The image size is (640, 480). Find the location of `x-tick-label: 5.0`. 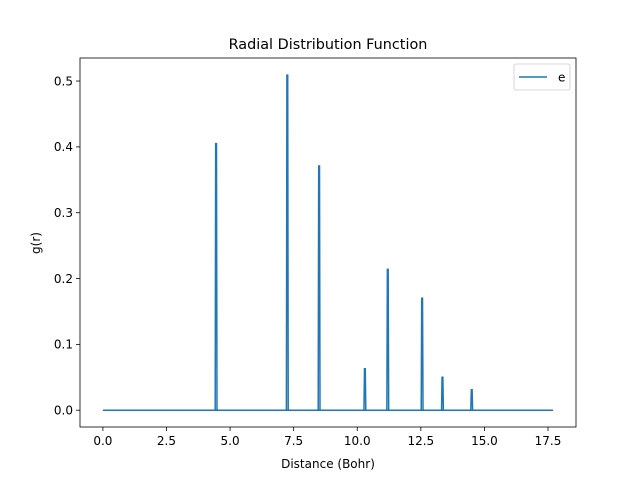

x-tick-label: 5.0 is located at coordinates (230, 441).